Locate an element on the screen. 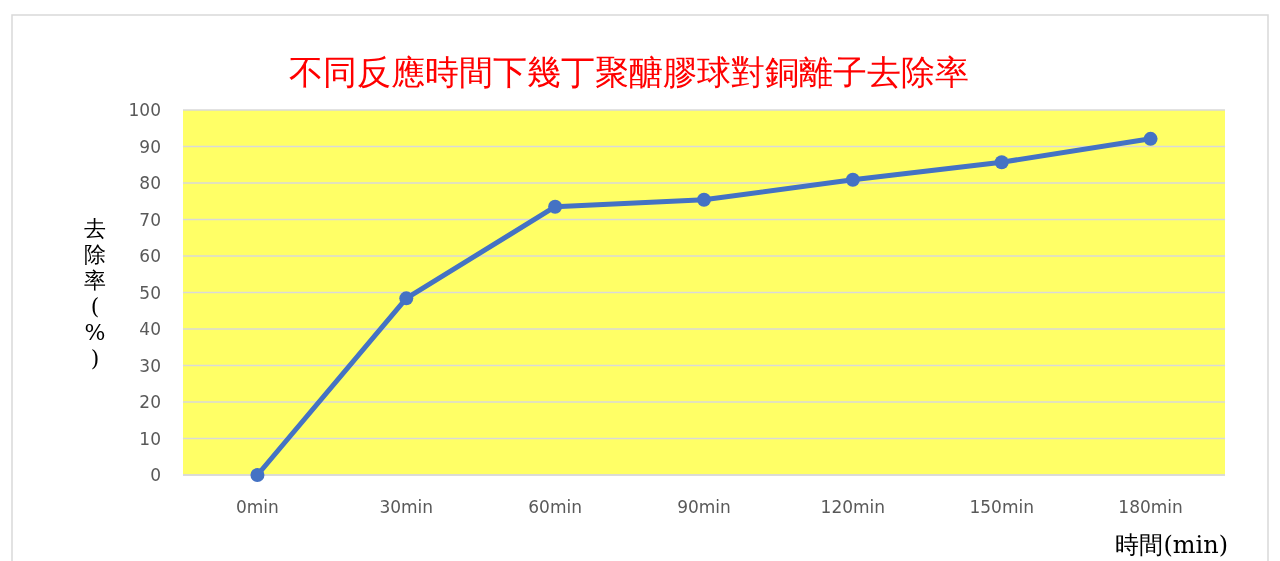 This screenshot has height=561, width=1280. y-tick-label: 90 is located at coordinates (150, 146).